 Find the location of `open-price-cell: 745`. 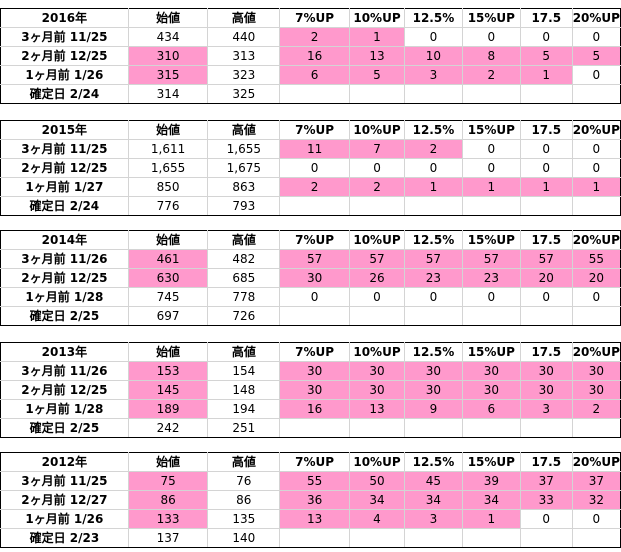

open-price-cell: 745 is located at coordinates (168, 297).